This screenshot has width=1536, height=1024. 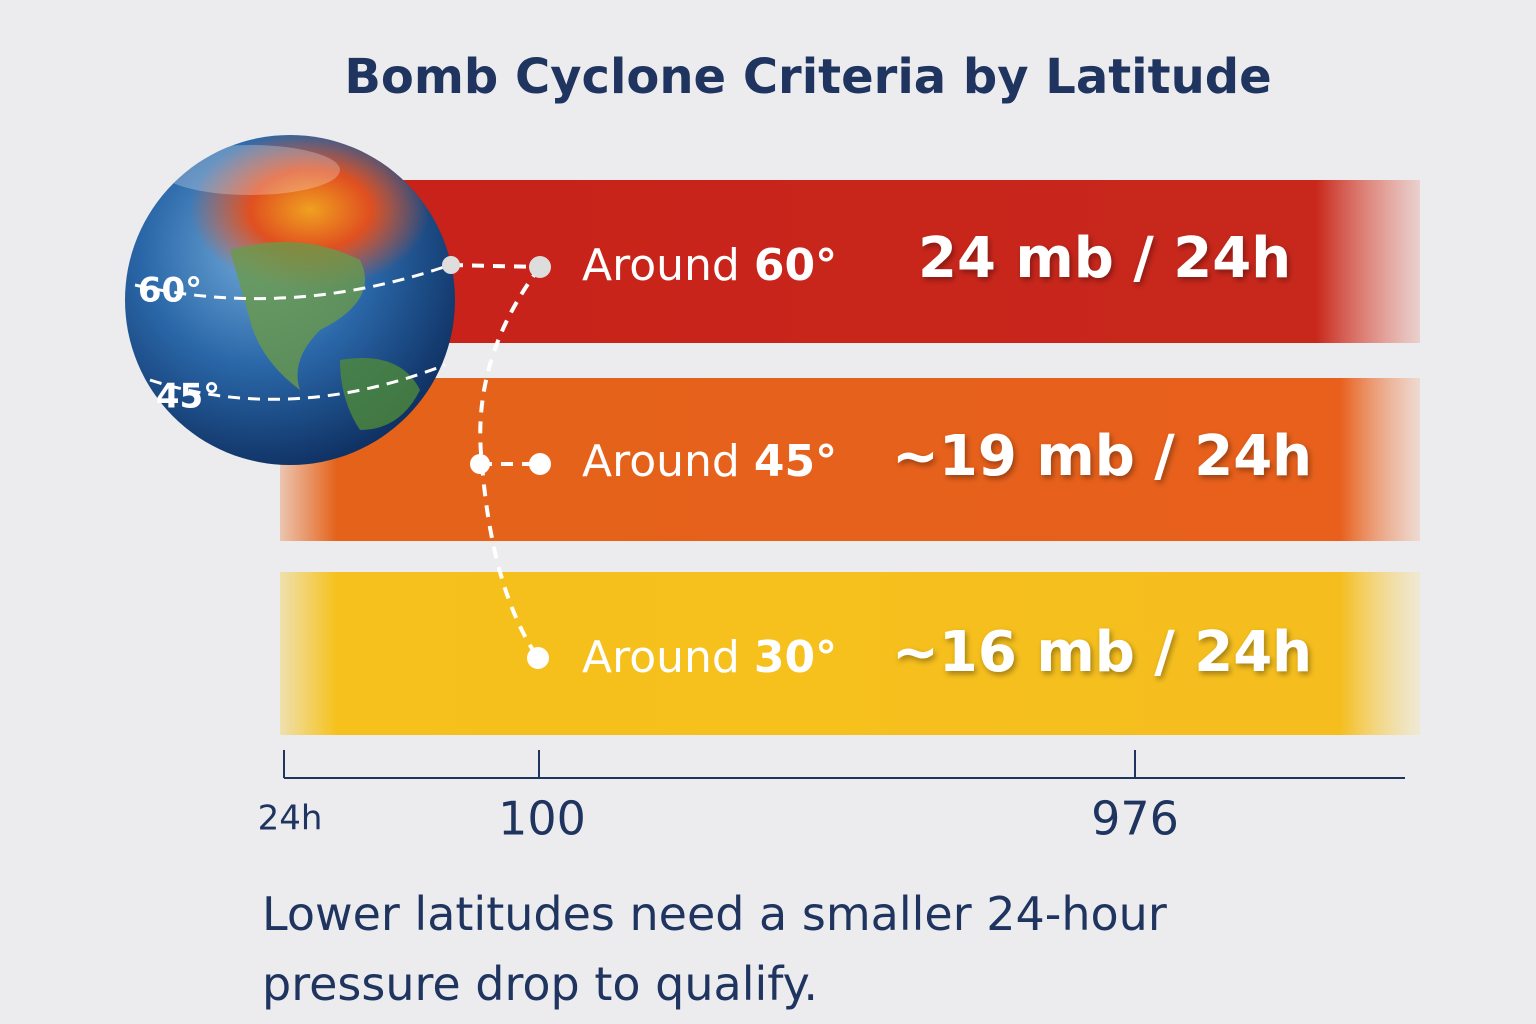 I want to click on axis-label: 976, so click(x=1135, y=819).